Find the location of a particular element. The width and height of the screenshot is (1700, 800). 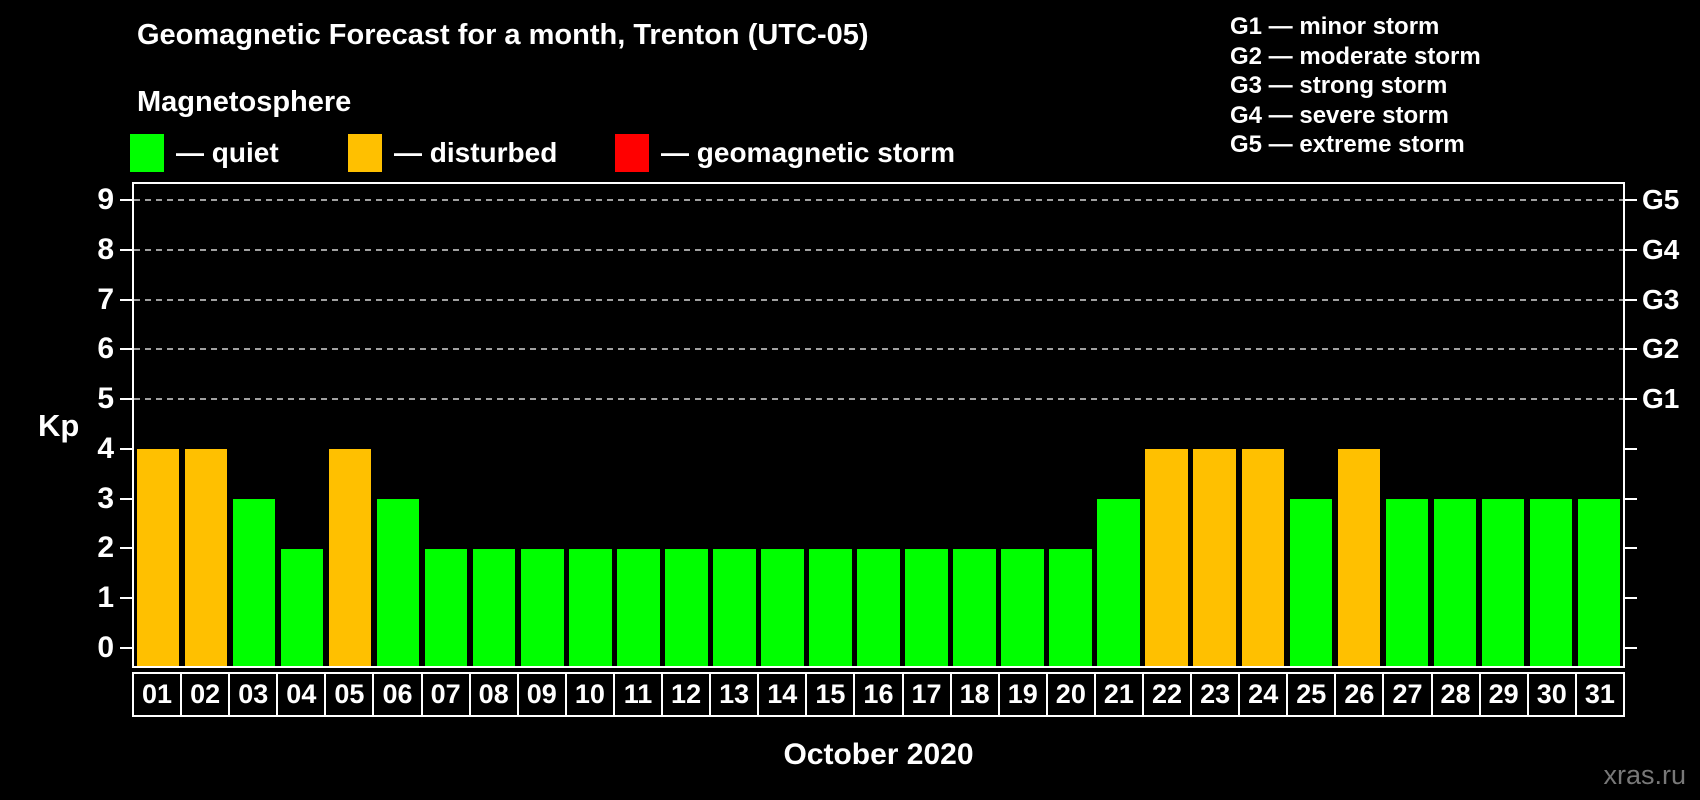

y-axis-tick-label: 2 is located at coordinates (105, 548).